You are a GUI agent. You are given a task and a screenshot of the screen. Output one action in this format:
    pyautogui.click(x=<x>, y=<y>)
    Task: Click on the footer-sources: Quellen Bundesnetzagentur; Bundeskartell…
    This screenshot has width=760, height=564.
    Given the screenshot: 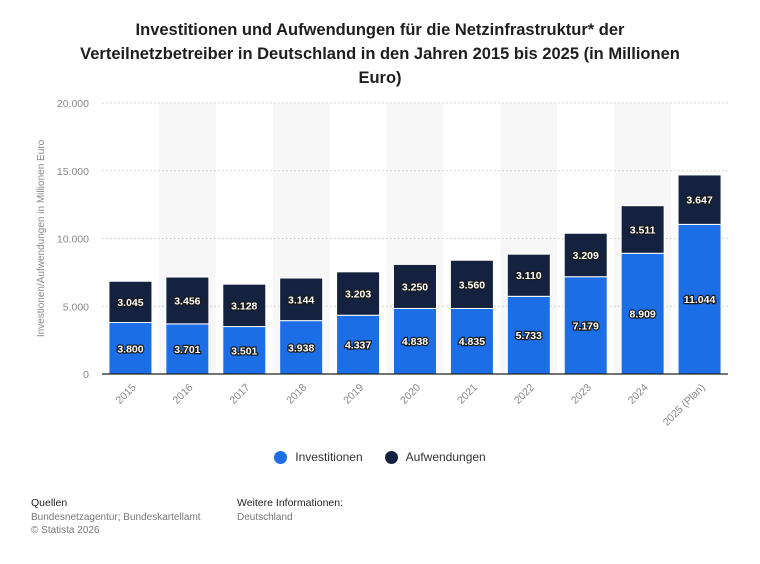 What is the action you would take?
    pyautogui.click(x=116, y=517)
    